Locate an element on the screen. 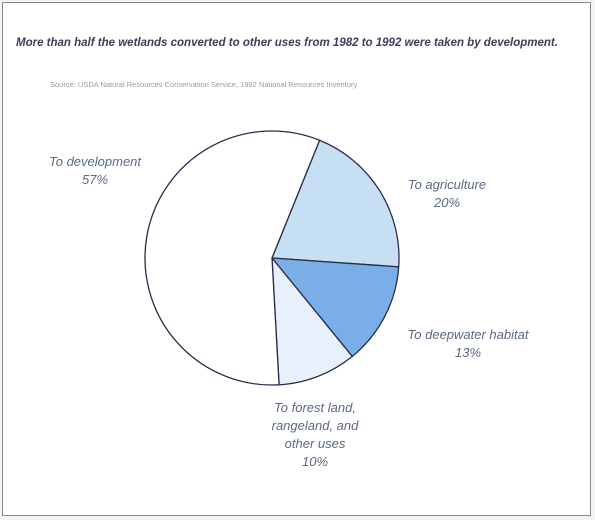 This screenshot has height=520, width=595. slice-name-label: To agriculture is located at coordinates (447, 184).